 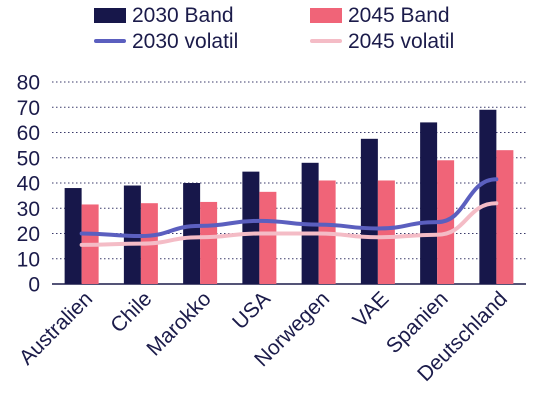 I want to click on bar-2030-band-australien, so click(x=73, y=236).